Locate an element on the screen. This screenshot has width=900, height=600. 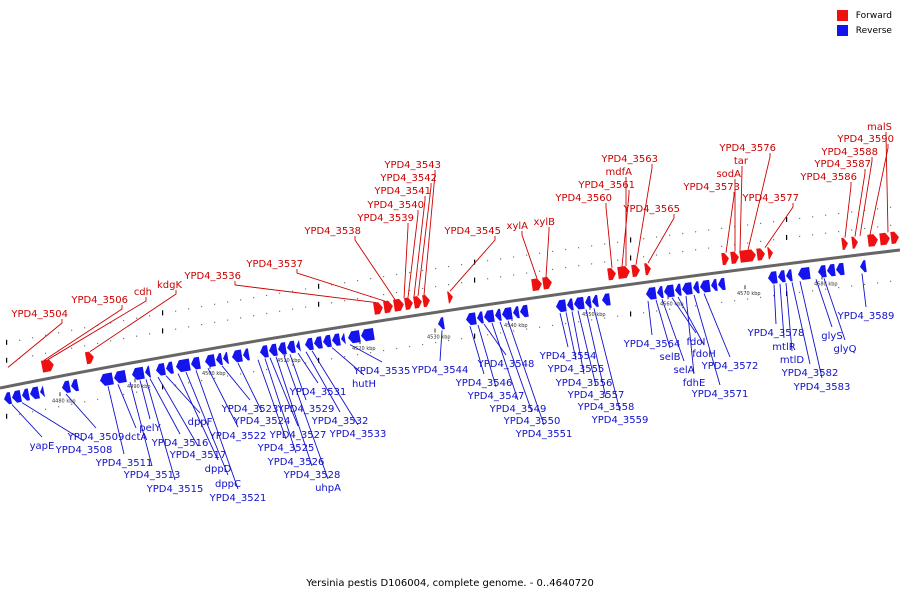
forward-gene-label: YPD4_3542 is located at coordinates (408, 178).